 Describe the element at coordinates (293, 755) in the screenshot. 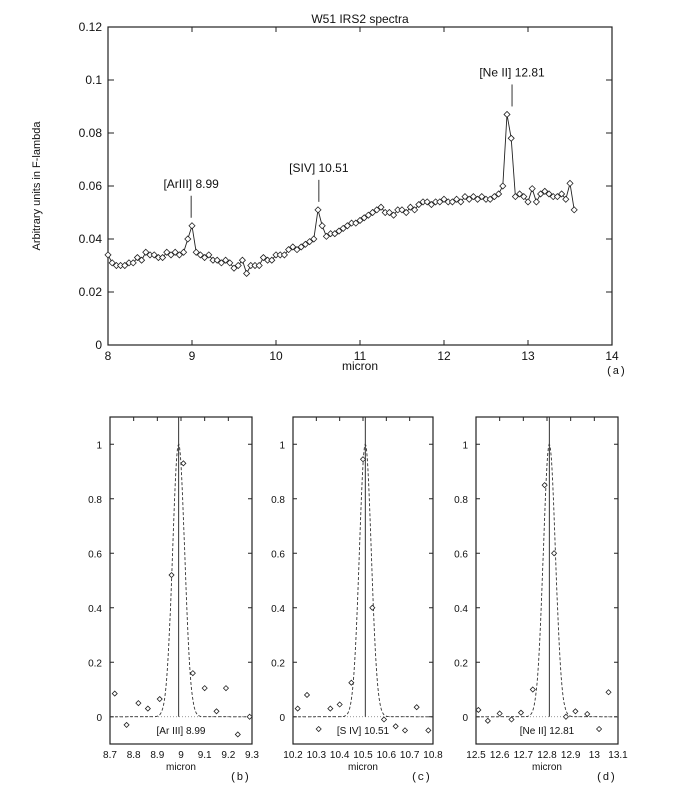

I see `x-tick-label: 10.2` at that location.